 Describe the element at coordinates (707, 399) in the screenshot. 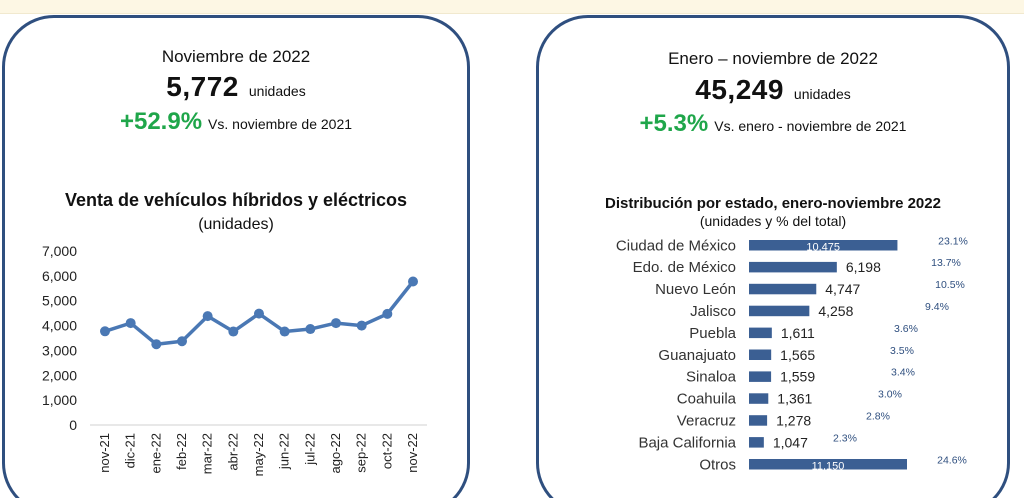

I see `bar-chart-category-label: Coahuila` at that location.